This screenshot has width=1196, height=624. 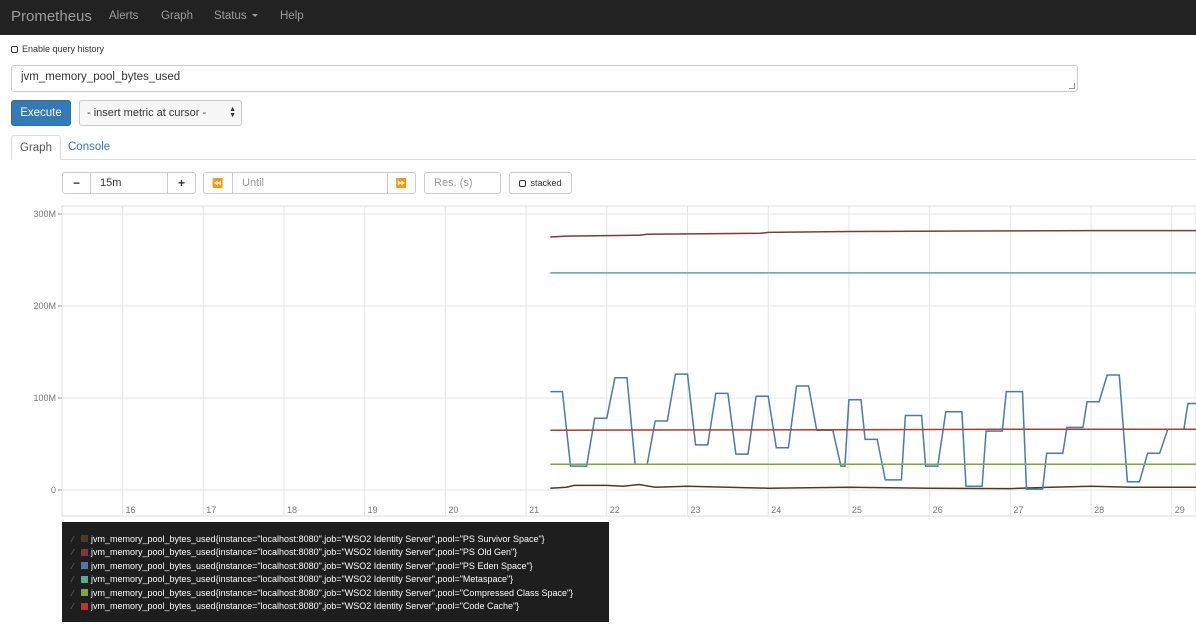 I want to click on y-tick-label: 0, so click(x=53, y=490).